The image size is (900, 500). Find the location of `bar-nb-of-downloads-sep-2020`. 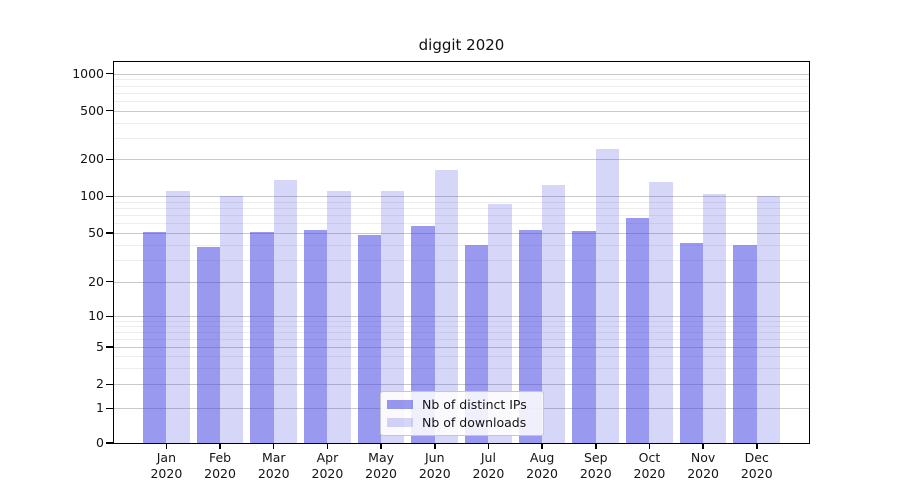

bar-nb-of-downloads-sep-2020 is located at coordinates (607, 295).